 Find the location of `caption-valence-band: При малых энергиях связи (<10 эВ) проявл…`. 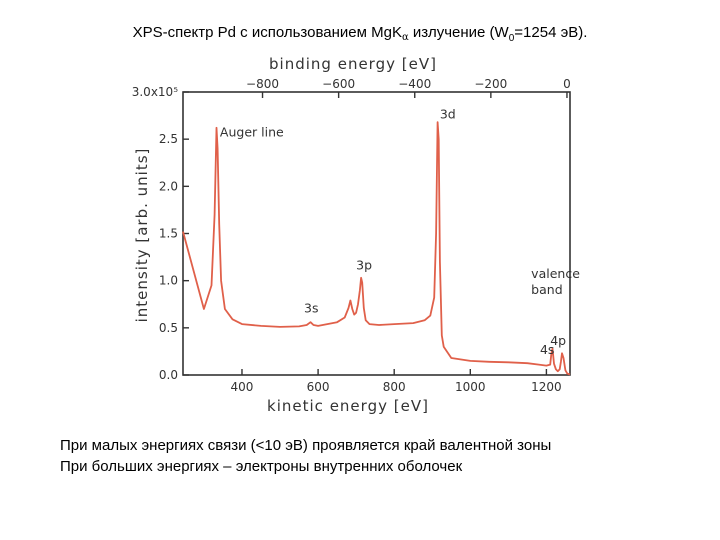

caption-valence-band: При малых энергиях связи (<10 эВ) проявл… is located at coordinates (306, 445).